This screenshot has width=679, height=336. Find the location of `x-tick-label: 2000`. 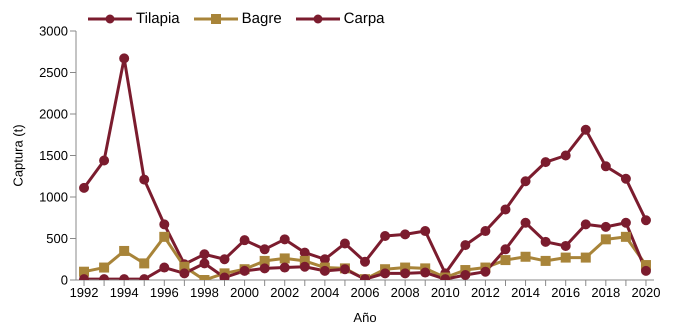

x-tick-label: 2000 is located at coordinates (245, 292).